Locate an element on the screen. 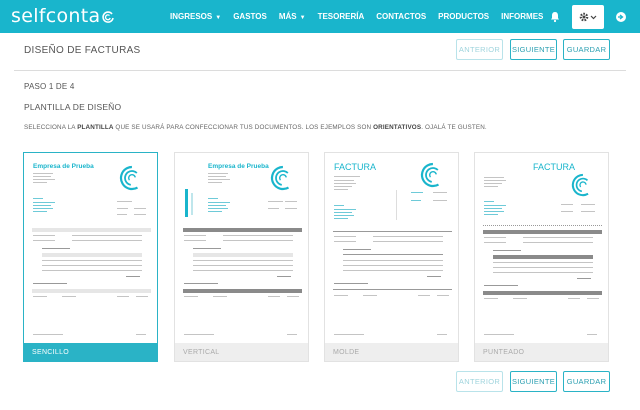 The image size is (640, 410). menu-gastos-label: GASTOS is located at coordinates (250, 16).